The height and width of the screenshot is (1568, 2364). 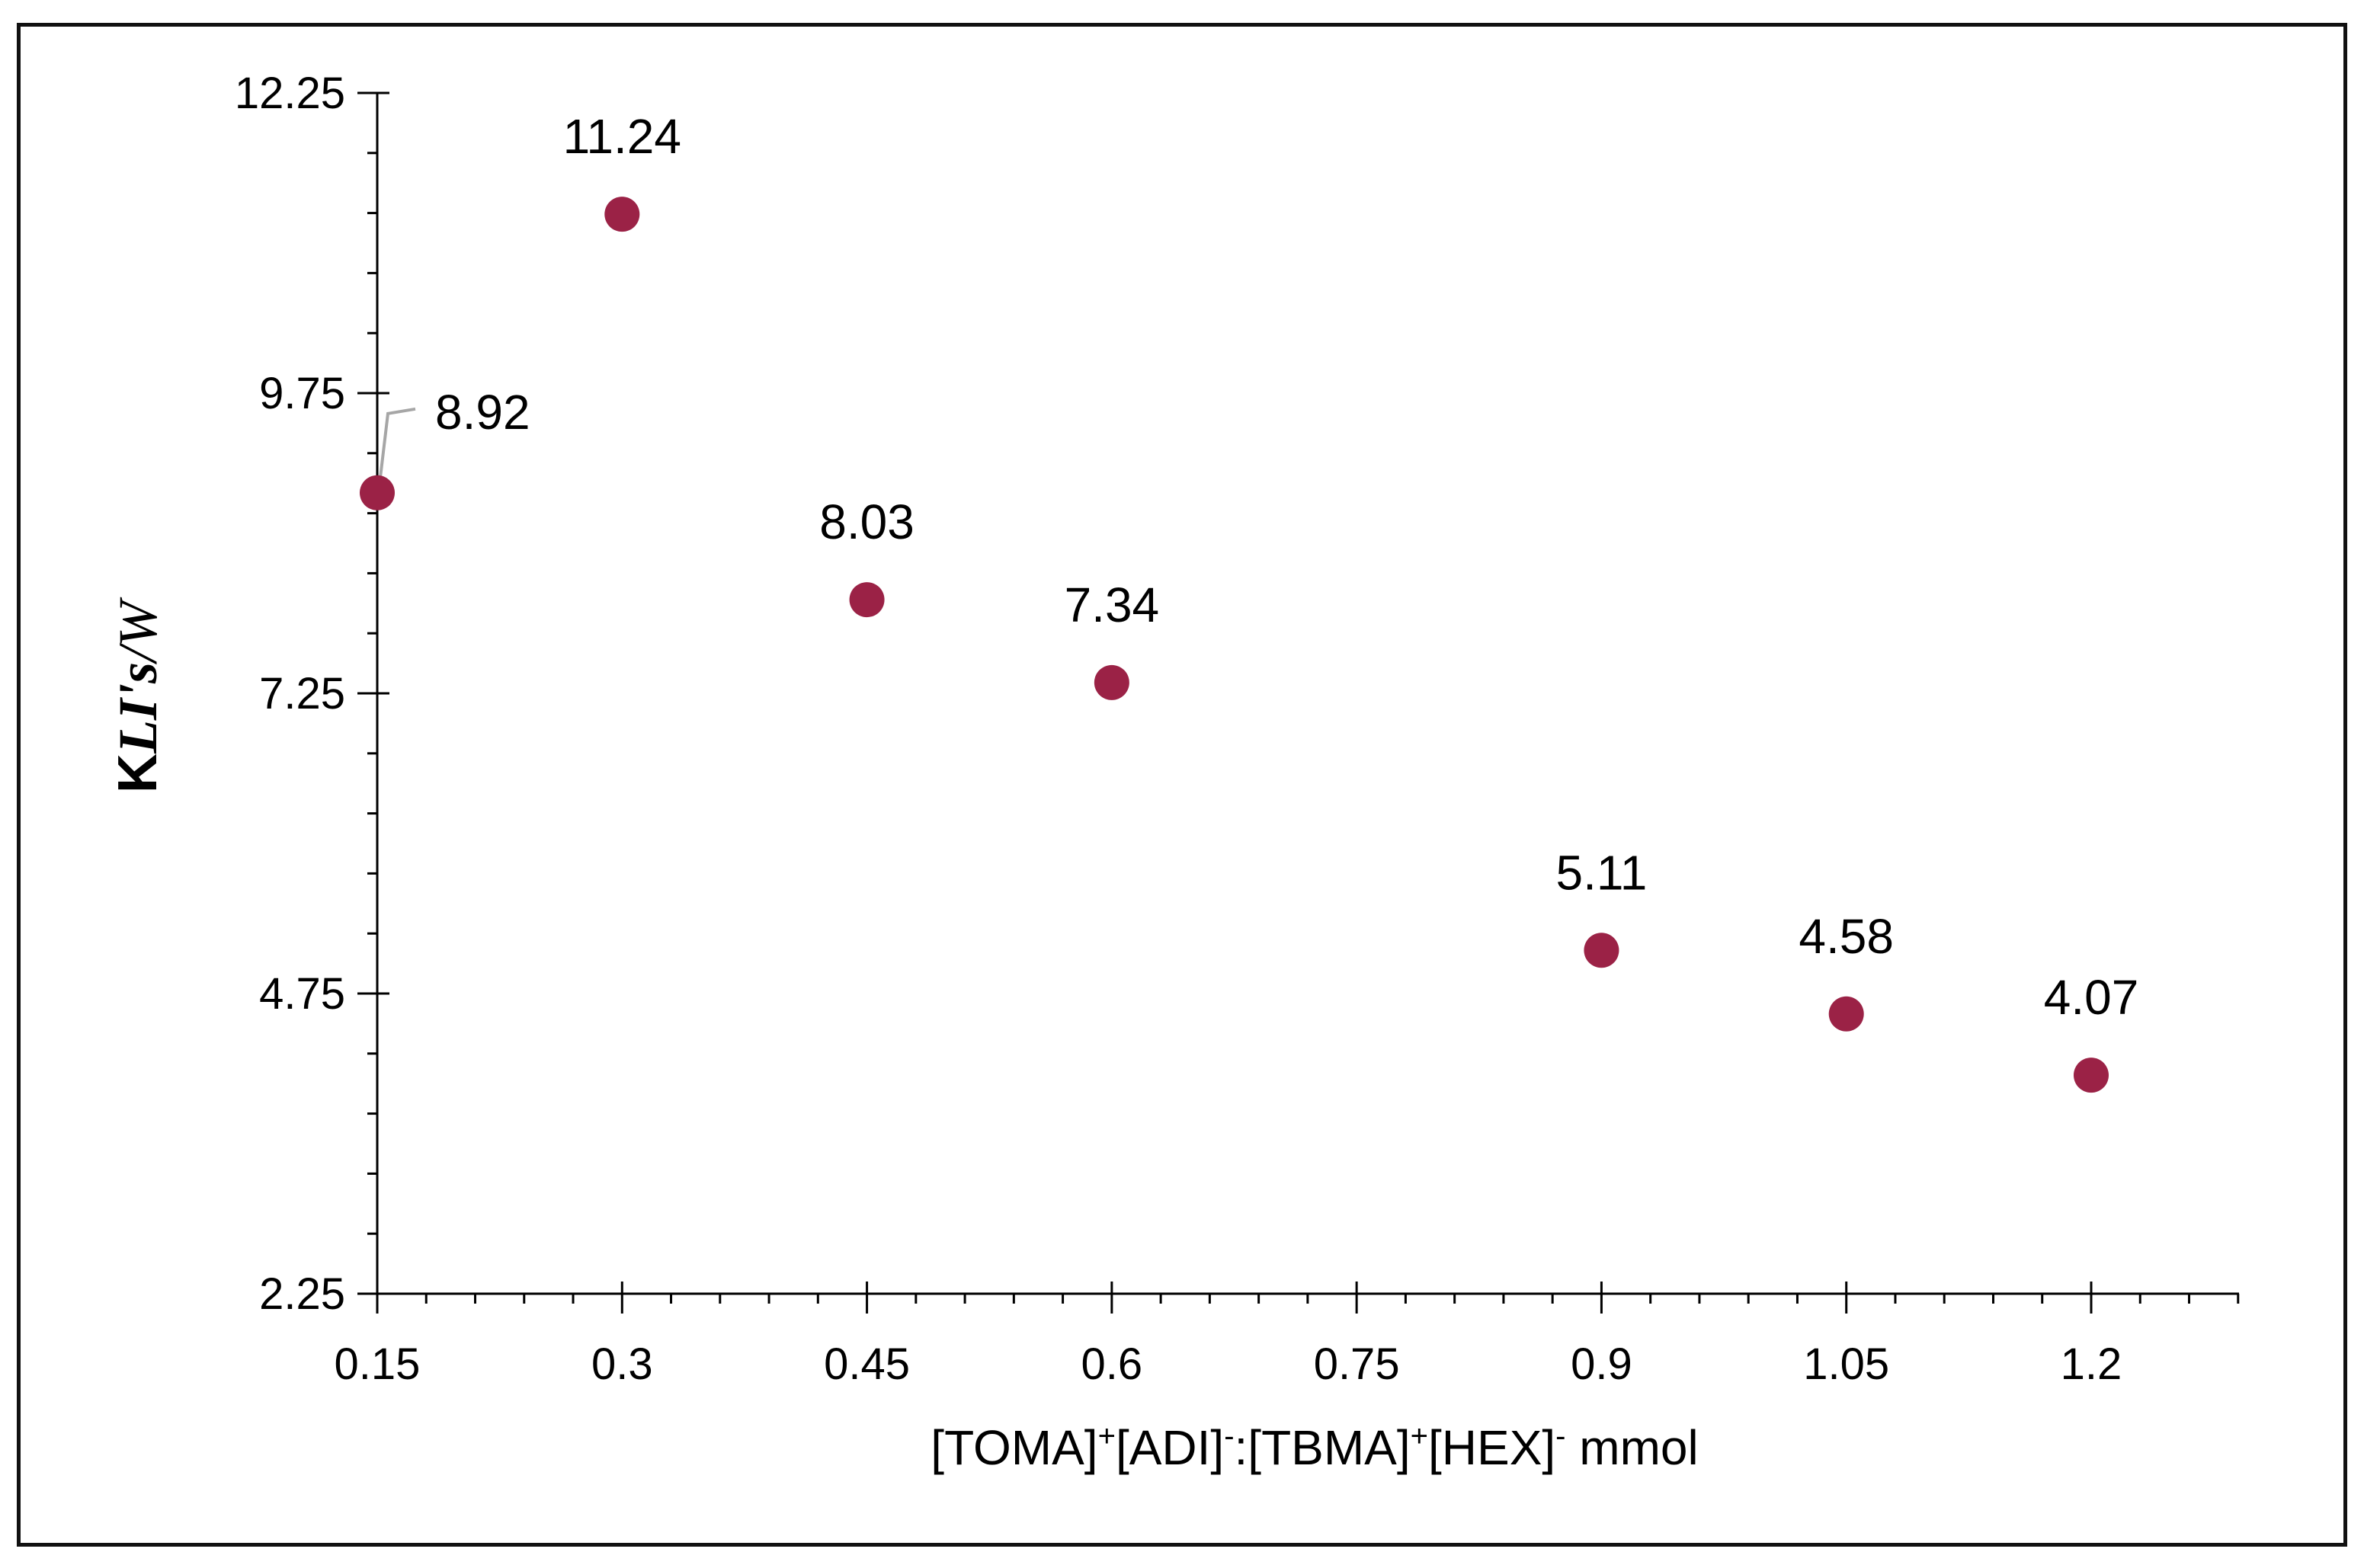 What do you see at coordinates (1112, 605) in the screenshot?
I see `data-label: 7.34` at bounding box center [1112, 605].